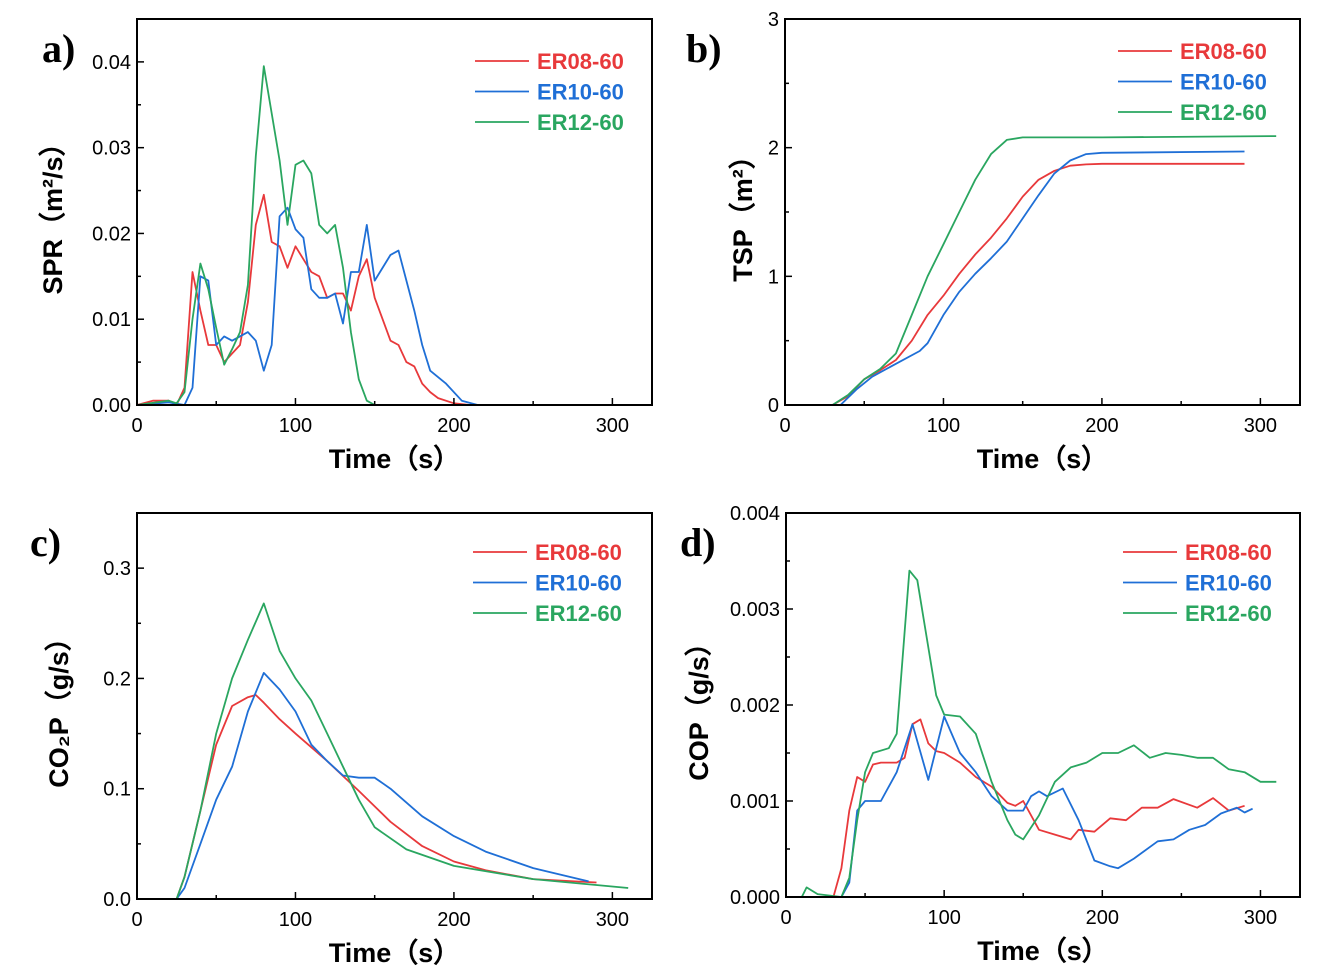 The width and height of the screenshot is (1323, 978). Describe the element at coordinates (111, 63) in the screenshot. I see `y-tick-label: 0.04` at that location.